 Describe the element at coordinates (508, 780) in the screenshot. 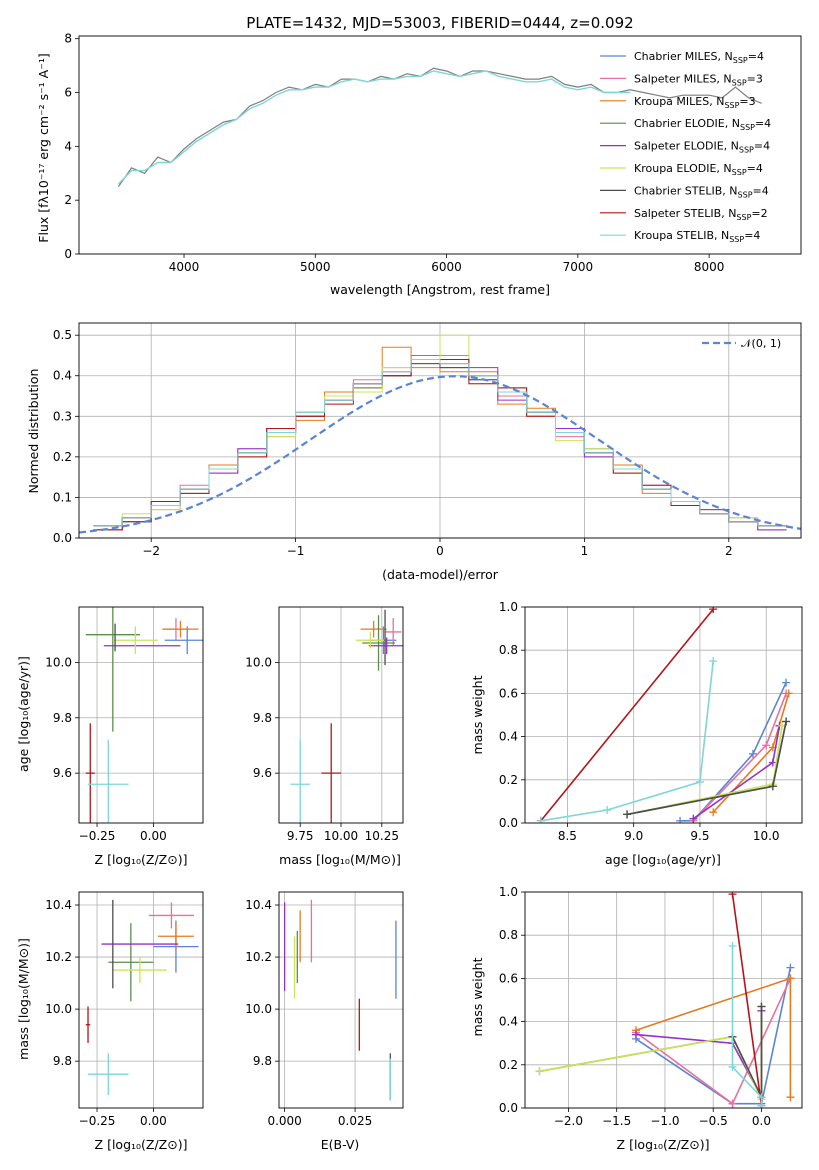

I see `age_weight-ytick-label-1: 0.2` at that location.